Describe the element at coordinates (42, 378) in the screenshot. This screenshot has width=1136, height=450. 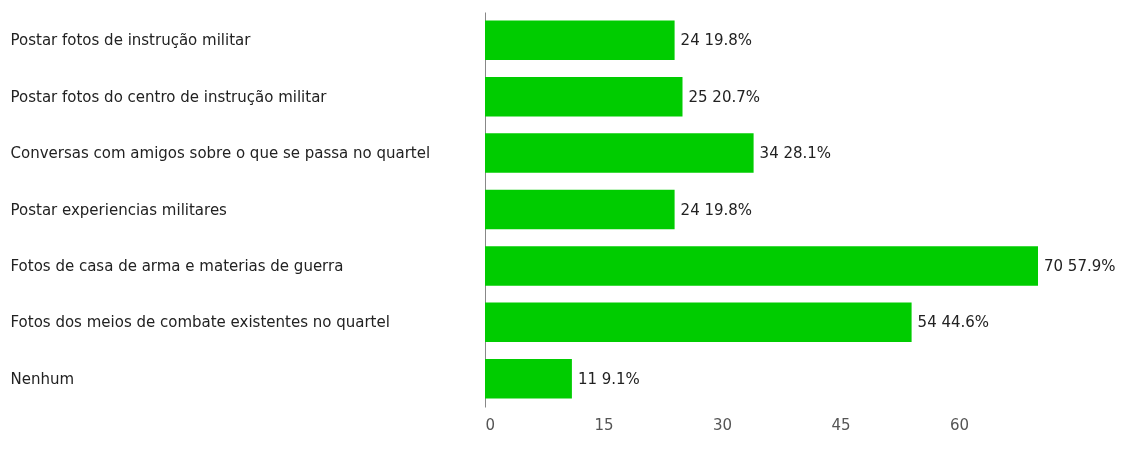
I see `y-tick-label: Nenhum` at that location.